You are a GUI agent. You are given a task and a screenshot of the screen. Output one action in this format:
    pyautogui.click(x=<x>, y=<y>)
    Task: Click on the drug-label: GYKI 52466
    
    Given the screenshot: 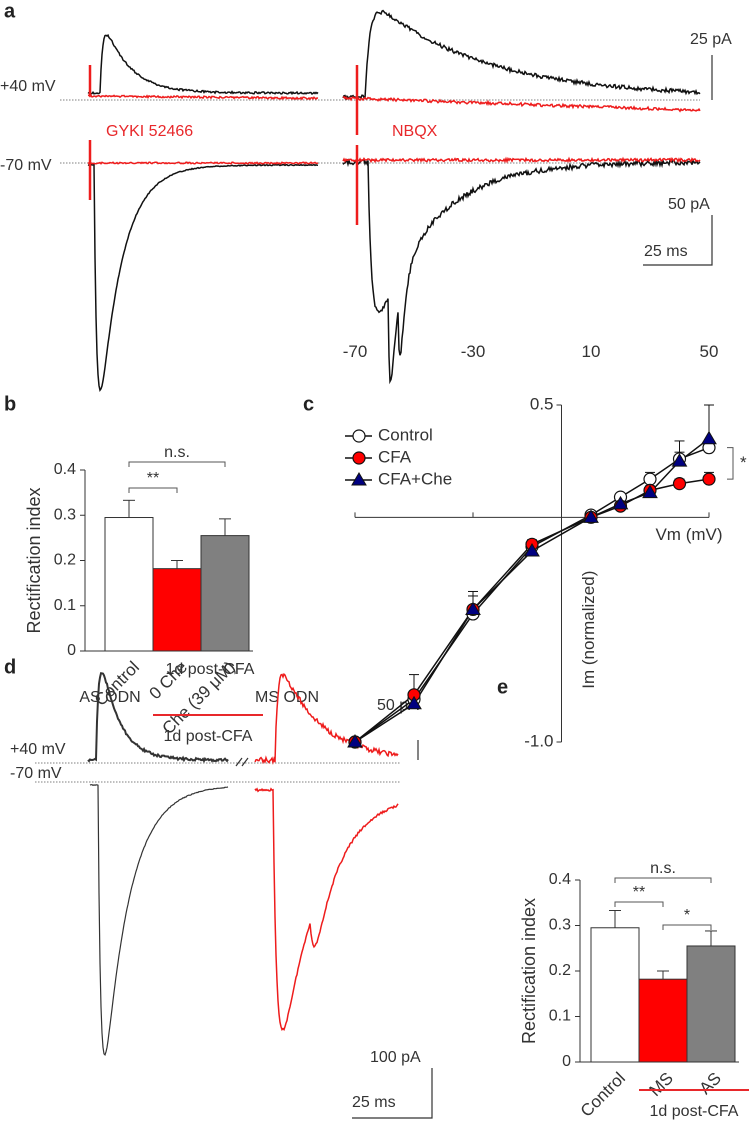 What is the action you would take?
    pyautogui.click(x=149, y=131)
    